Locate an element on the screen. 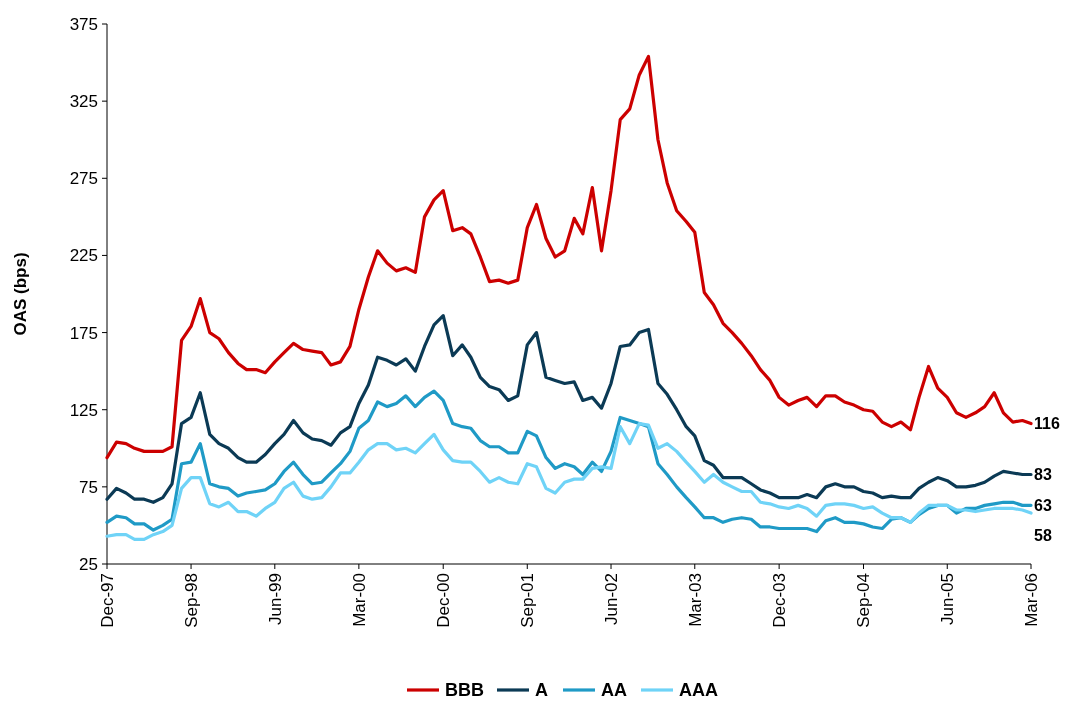 The width and height of the screenshot is (1068, 704). y-tick-label: 75 is located at coordinates (88, 487).